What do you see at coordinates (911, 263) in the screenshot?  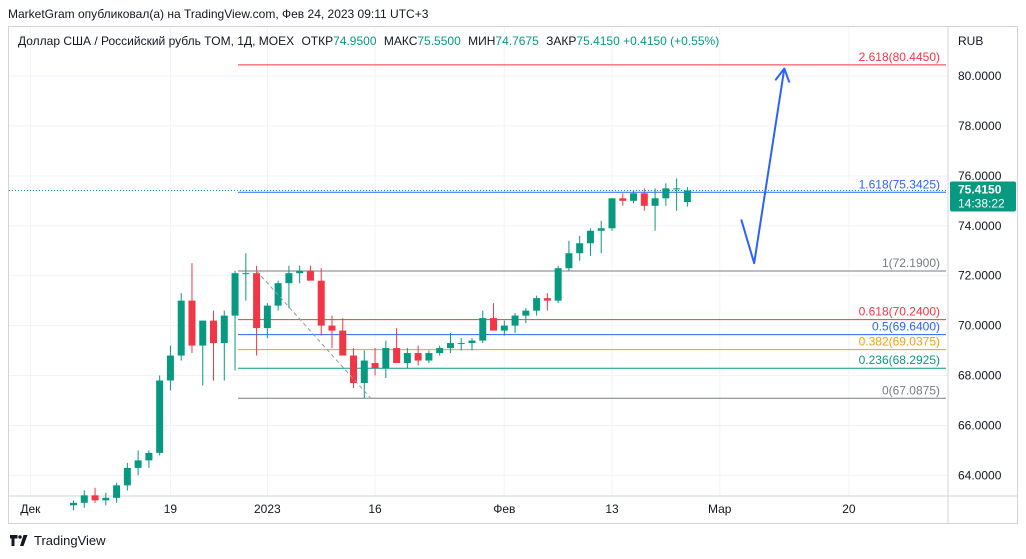 I see `fib-level-label: 1(72.1900)` at bounding box center [911, 263].